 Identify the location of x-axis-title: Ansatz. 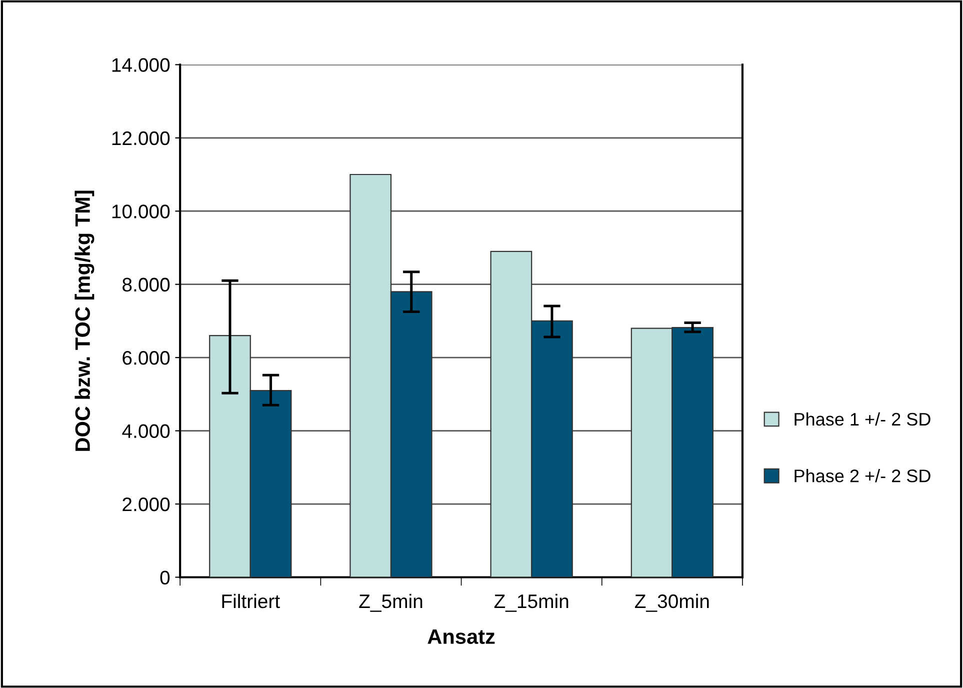
(461, 636).